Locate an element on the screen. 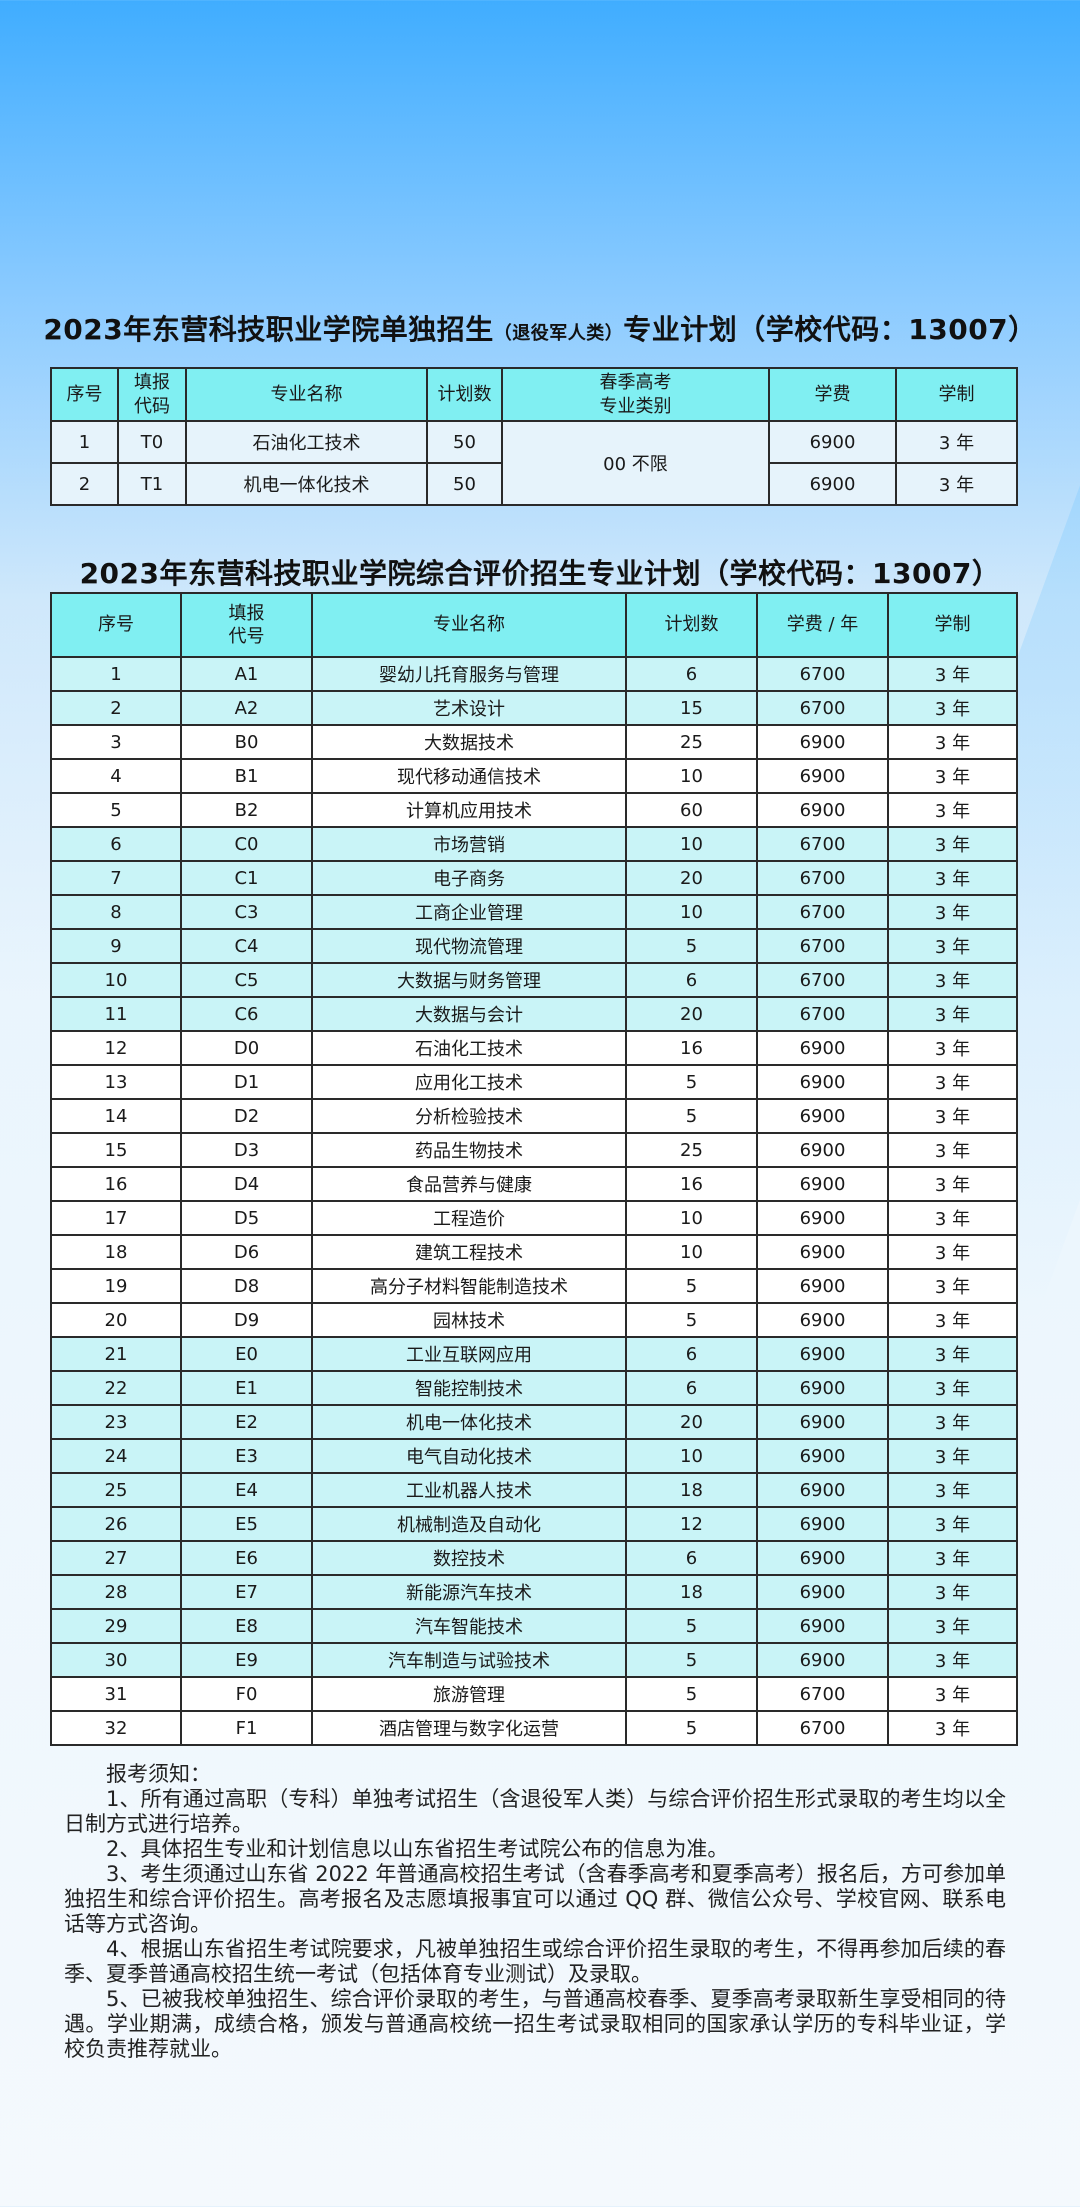  table-cell: 14 is located at coordinates (116, 1116).